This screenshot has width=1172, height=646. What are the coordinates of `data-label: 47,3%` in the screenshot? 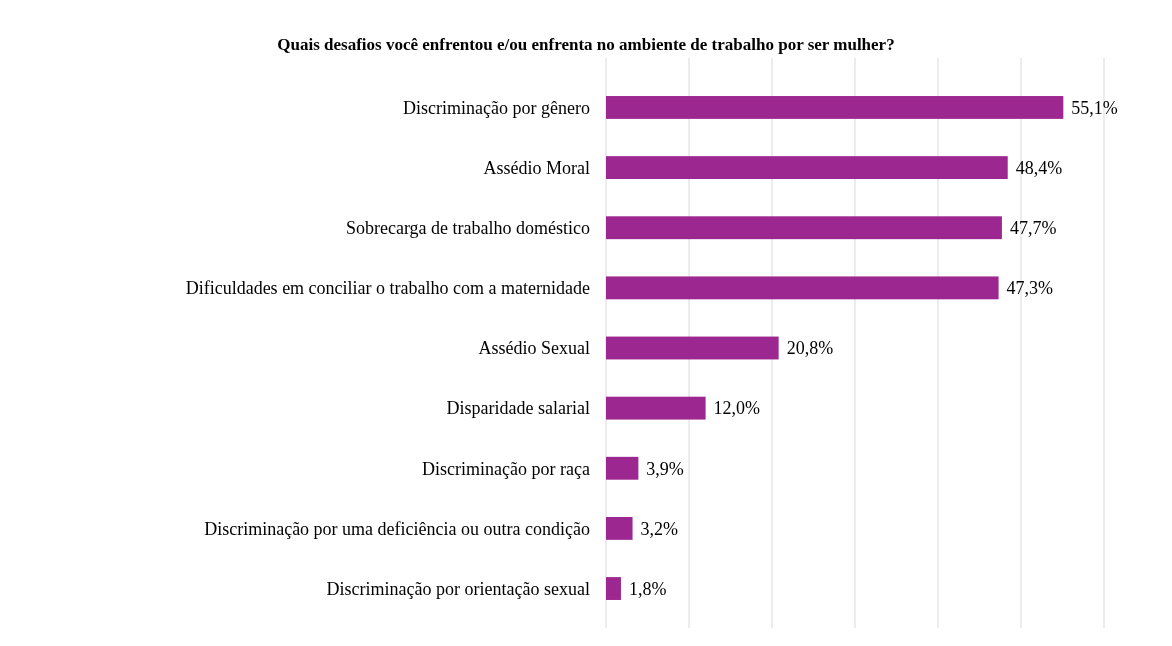 It's located at (1030, 288).